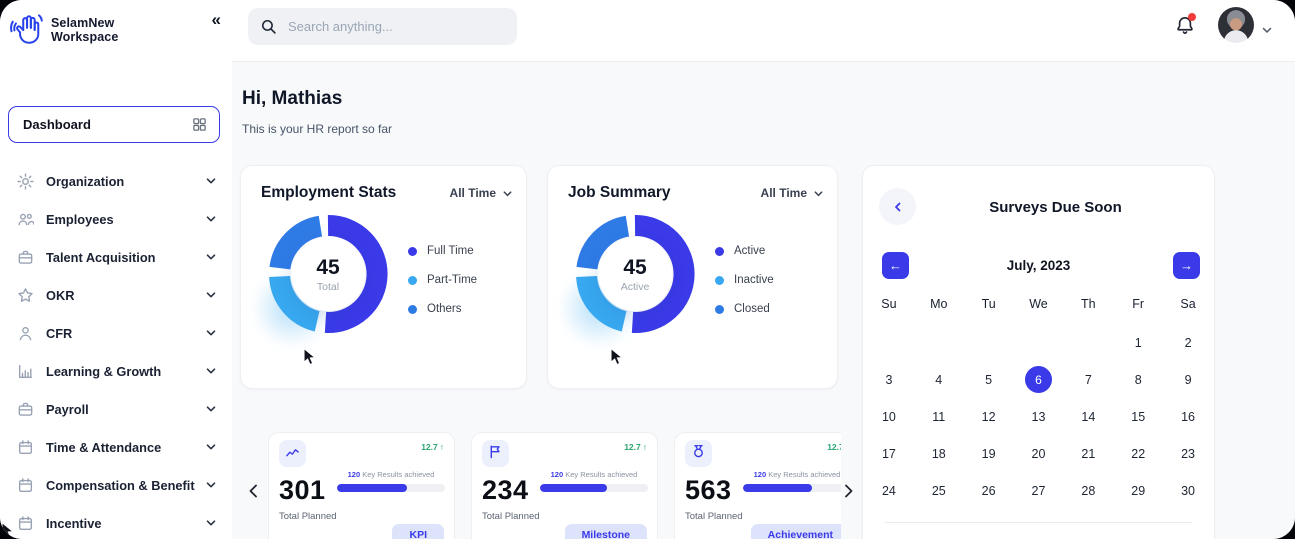 The width and height of the screenshot is (1295, 539). Describe the element at coordinates (988, 490) in the screenshot. I see `calendar-day: 26` at that location.